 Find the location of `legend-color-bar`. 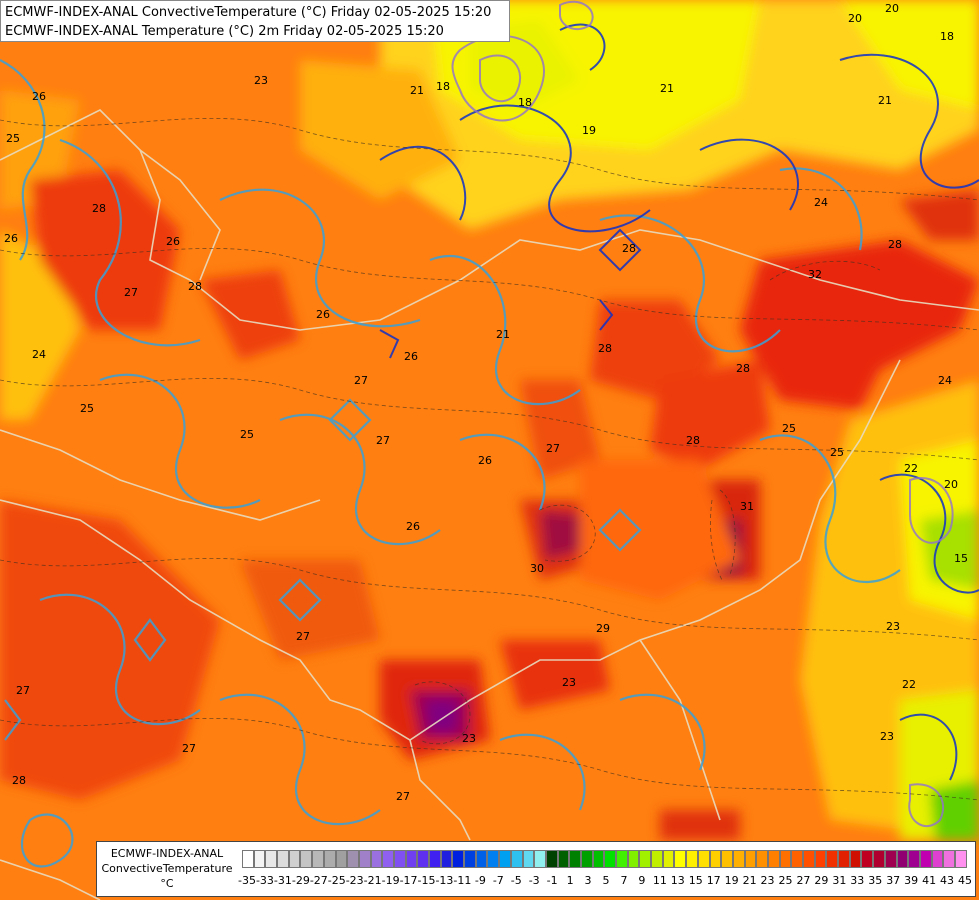

legend-color-bar is located at coordinates (604, 859).